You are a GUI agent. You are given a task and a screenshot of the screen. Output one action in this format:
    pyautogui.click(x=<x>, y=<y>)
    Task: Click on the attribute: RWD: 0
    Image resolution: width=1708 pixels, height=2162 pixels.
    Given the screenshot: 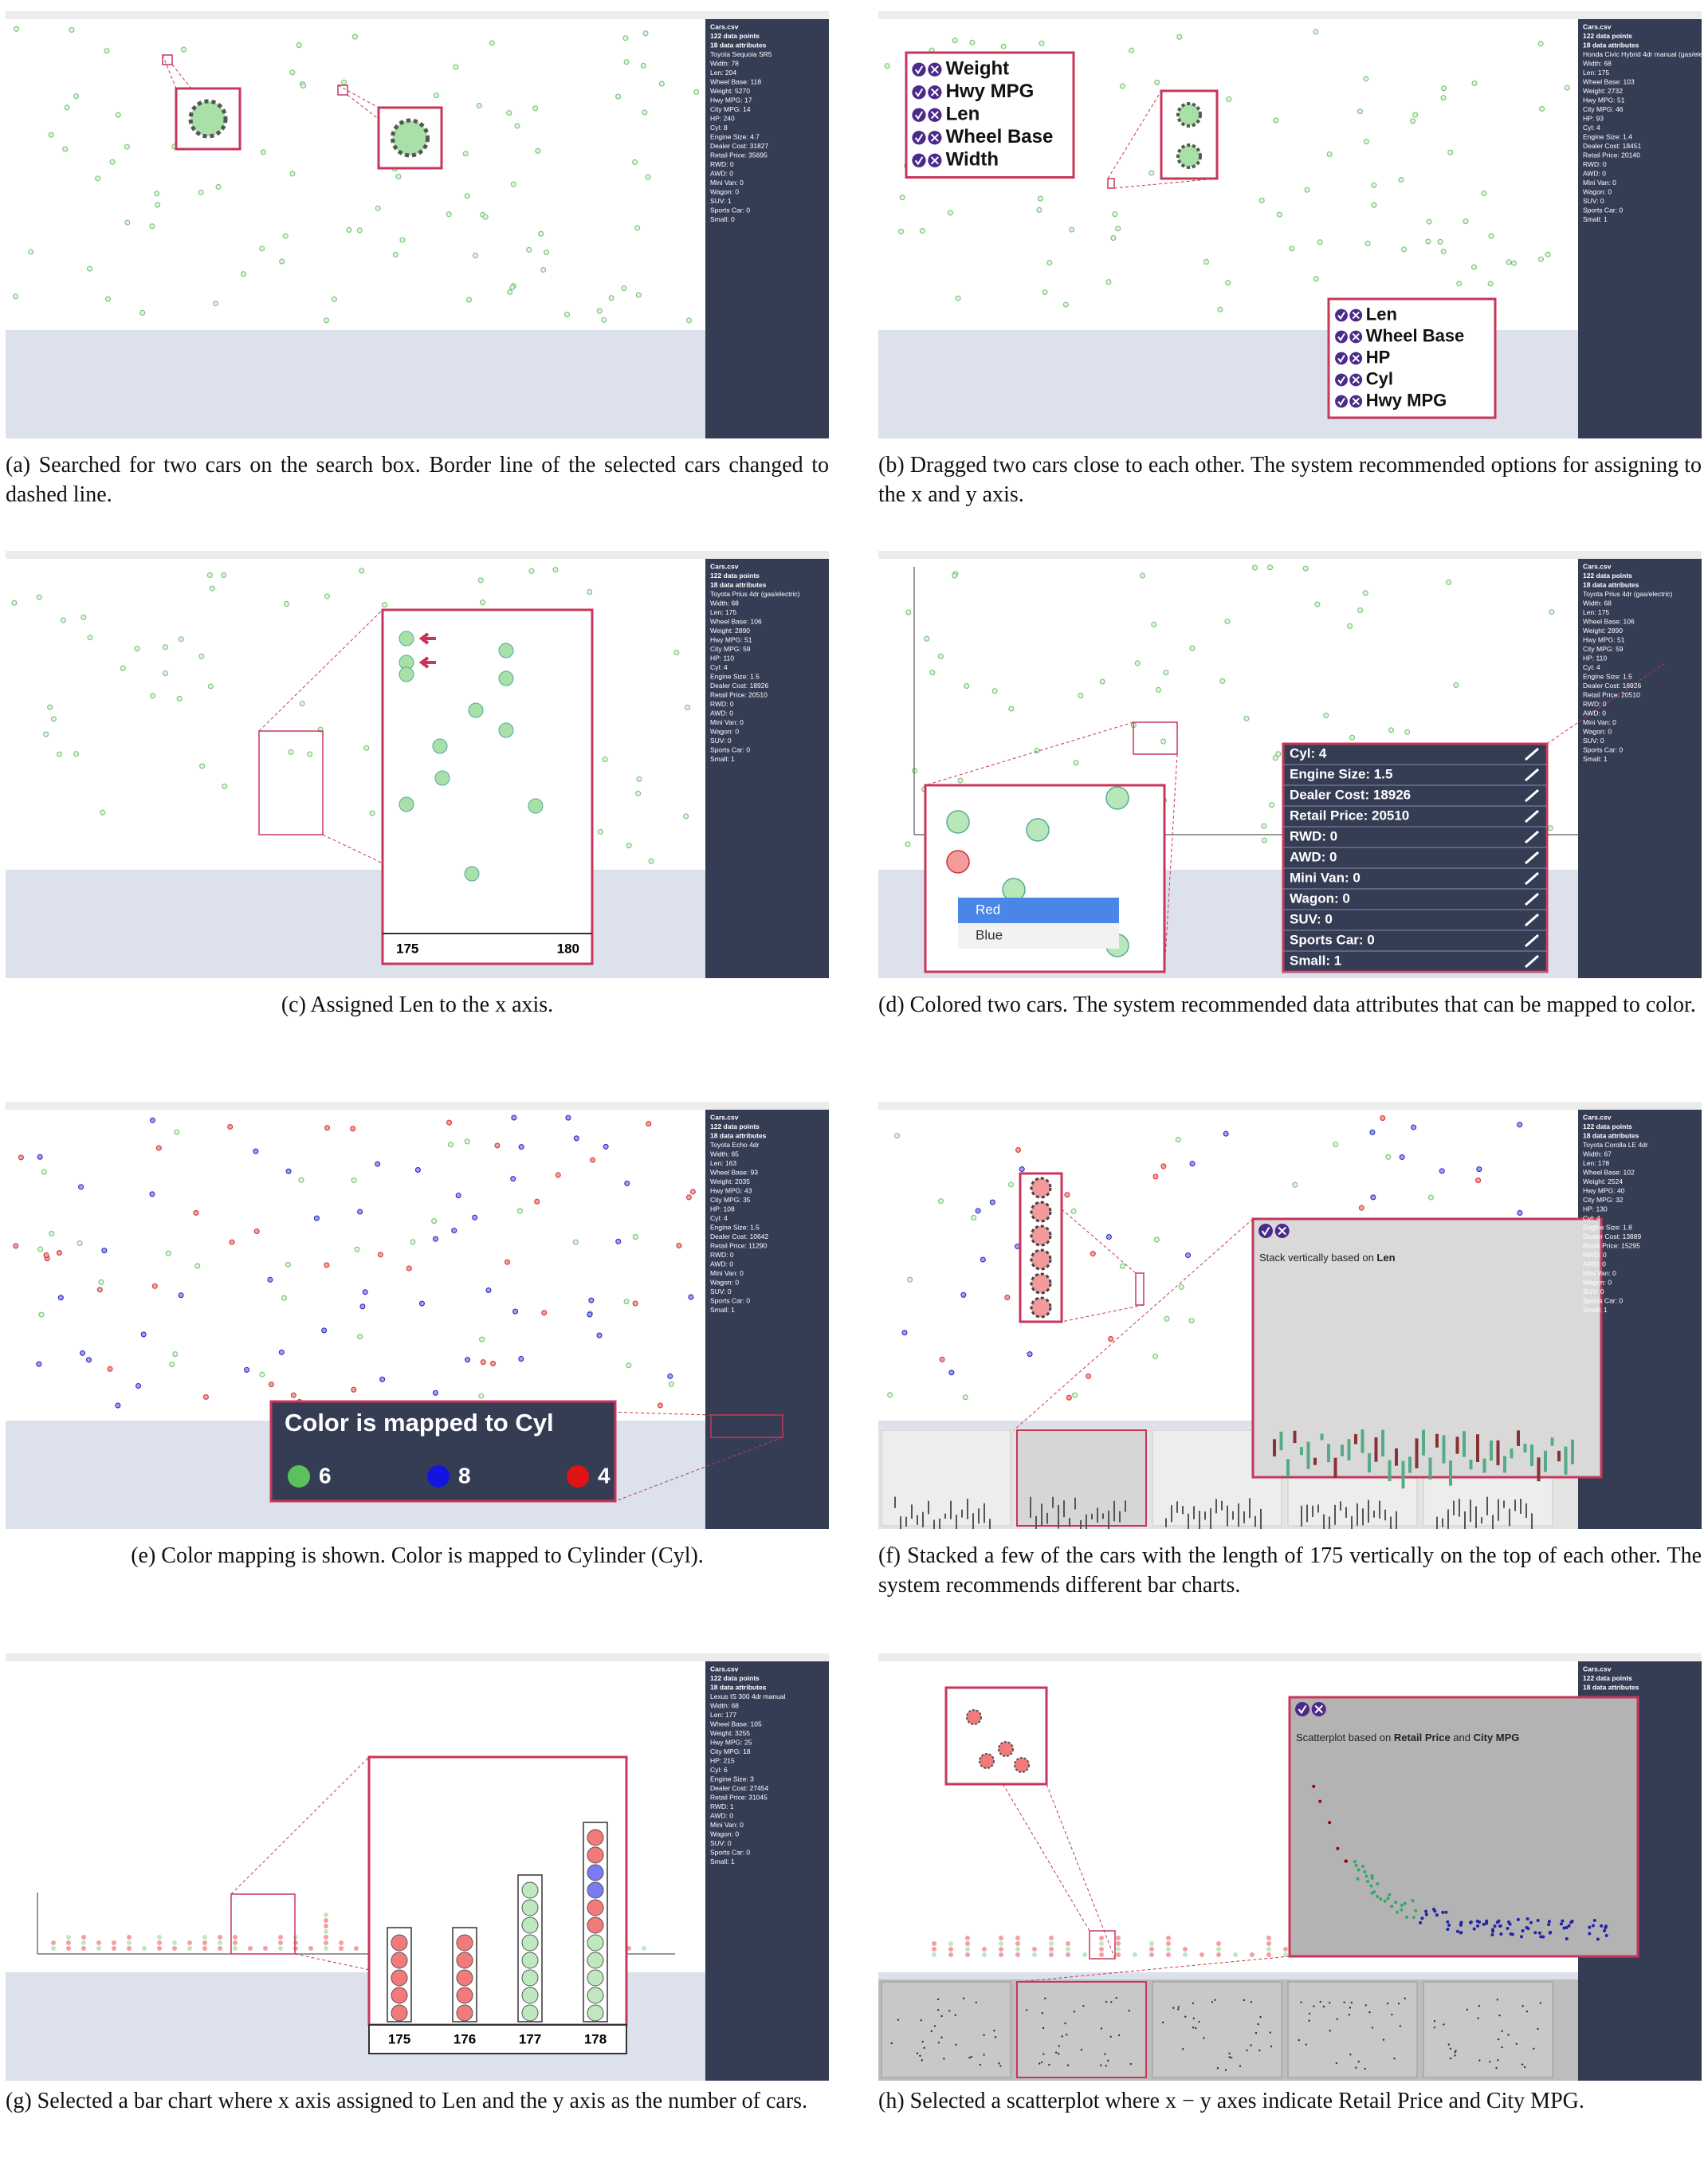 What is the action you would take?
    pyautogui.click(x=1313, y=836)
    